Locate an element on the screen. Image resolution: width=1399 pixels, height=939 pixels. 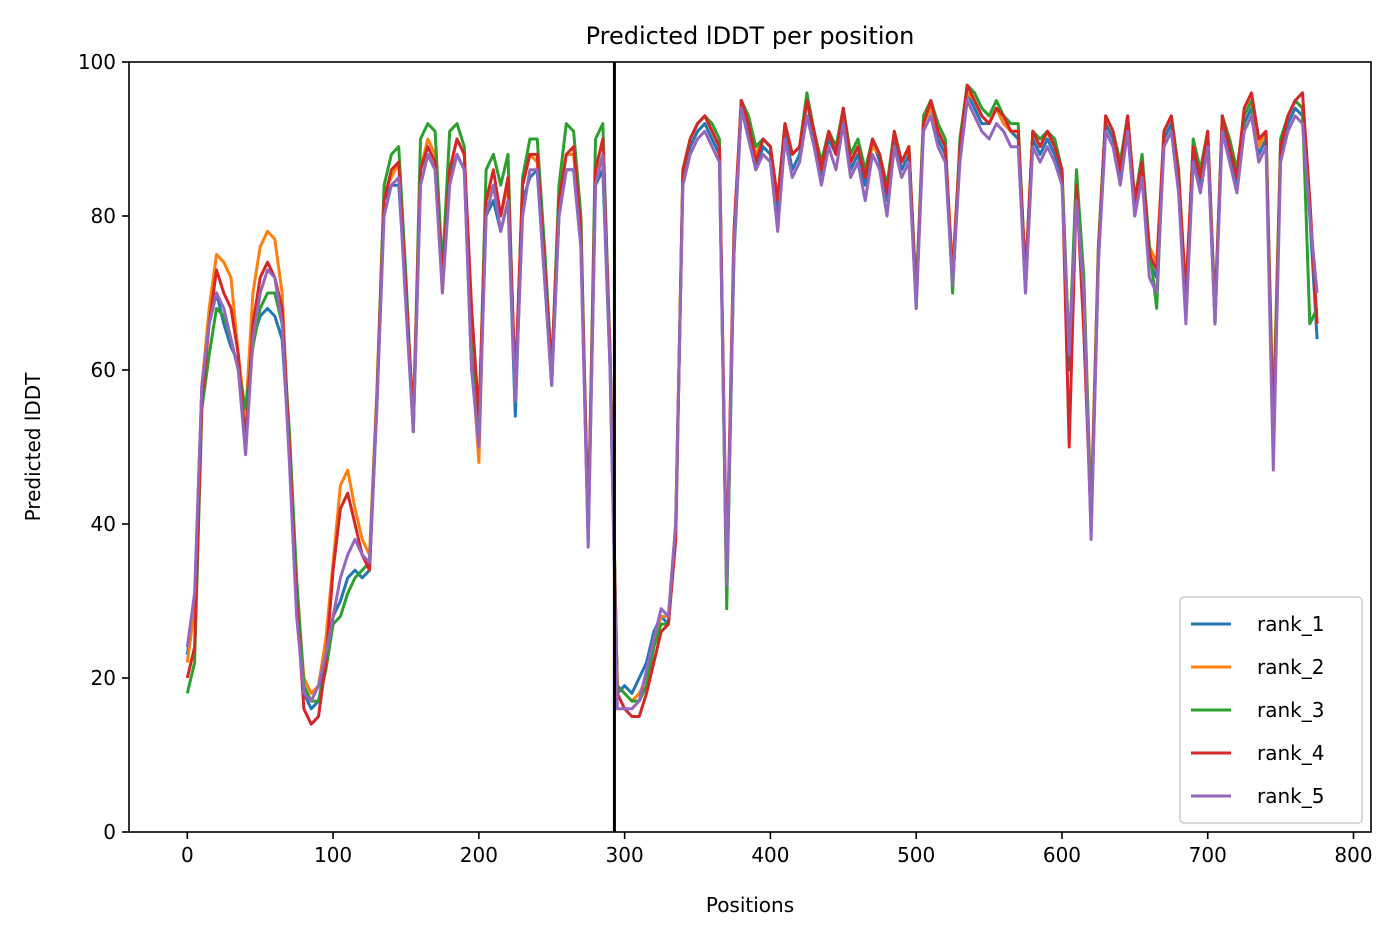
x-axis-title: Positions is located at coordinates (750, 905).